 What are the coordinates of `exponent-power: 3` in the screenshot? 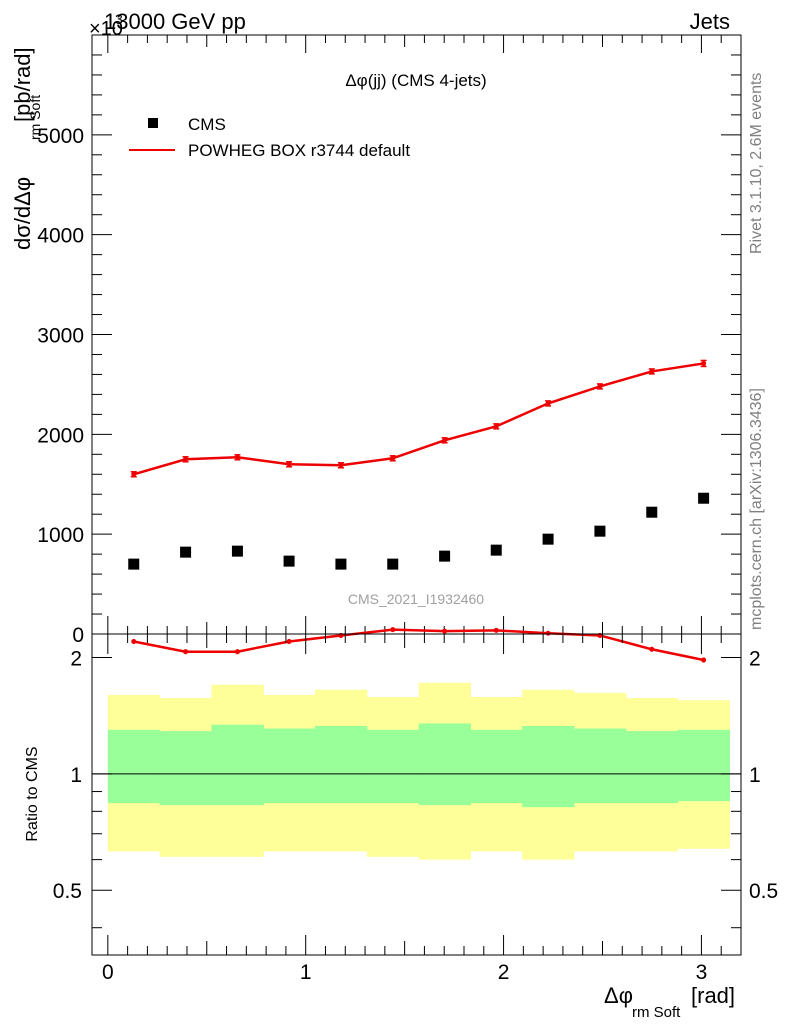 It's located at (119, 19).